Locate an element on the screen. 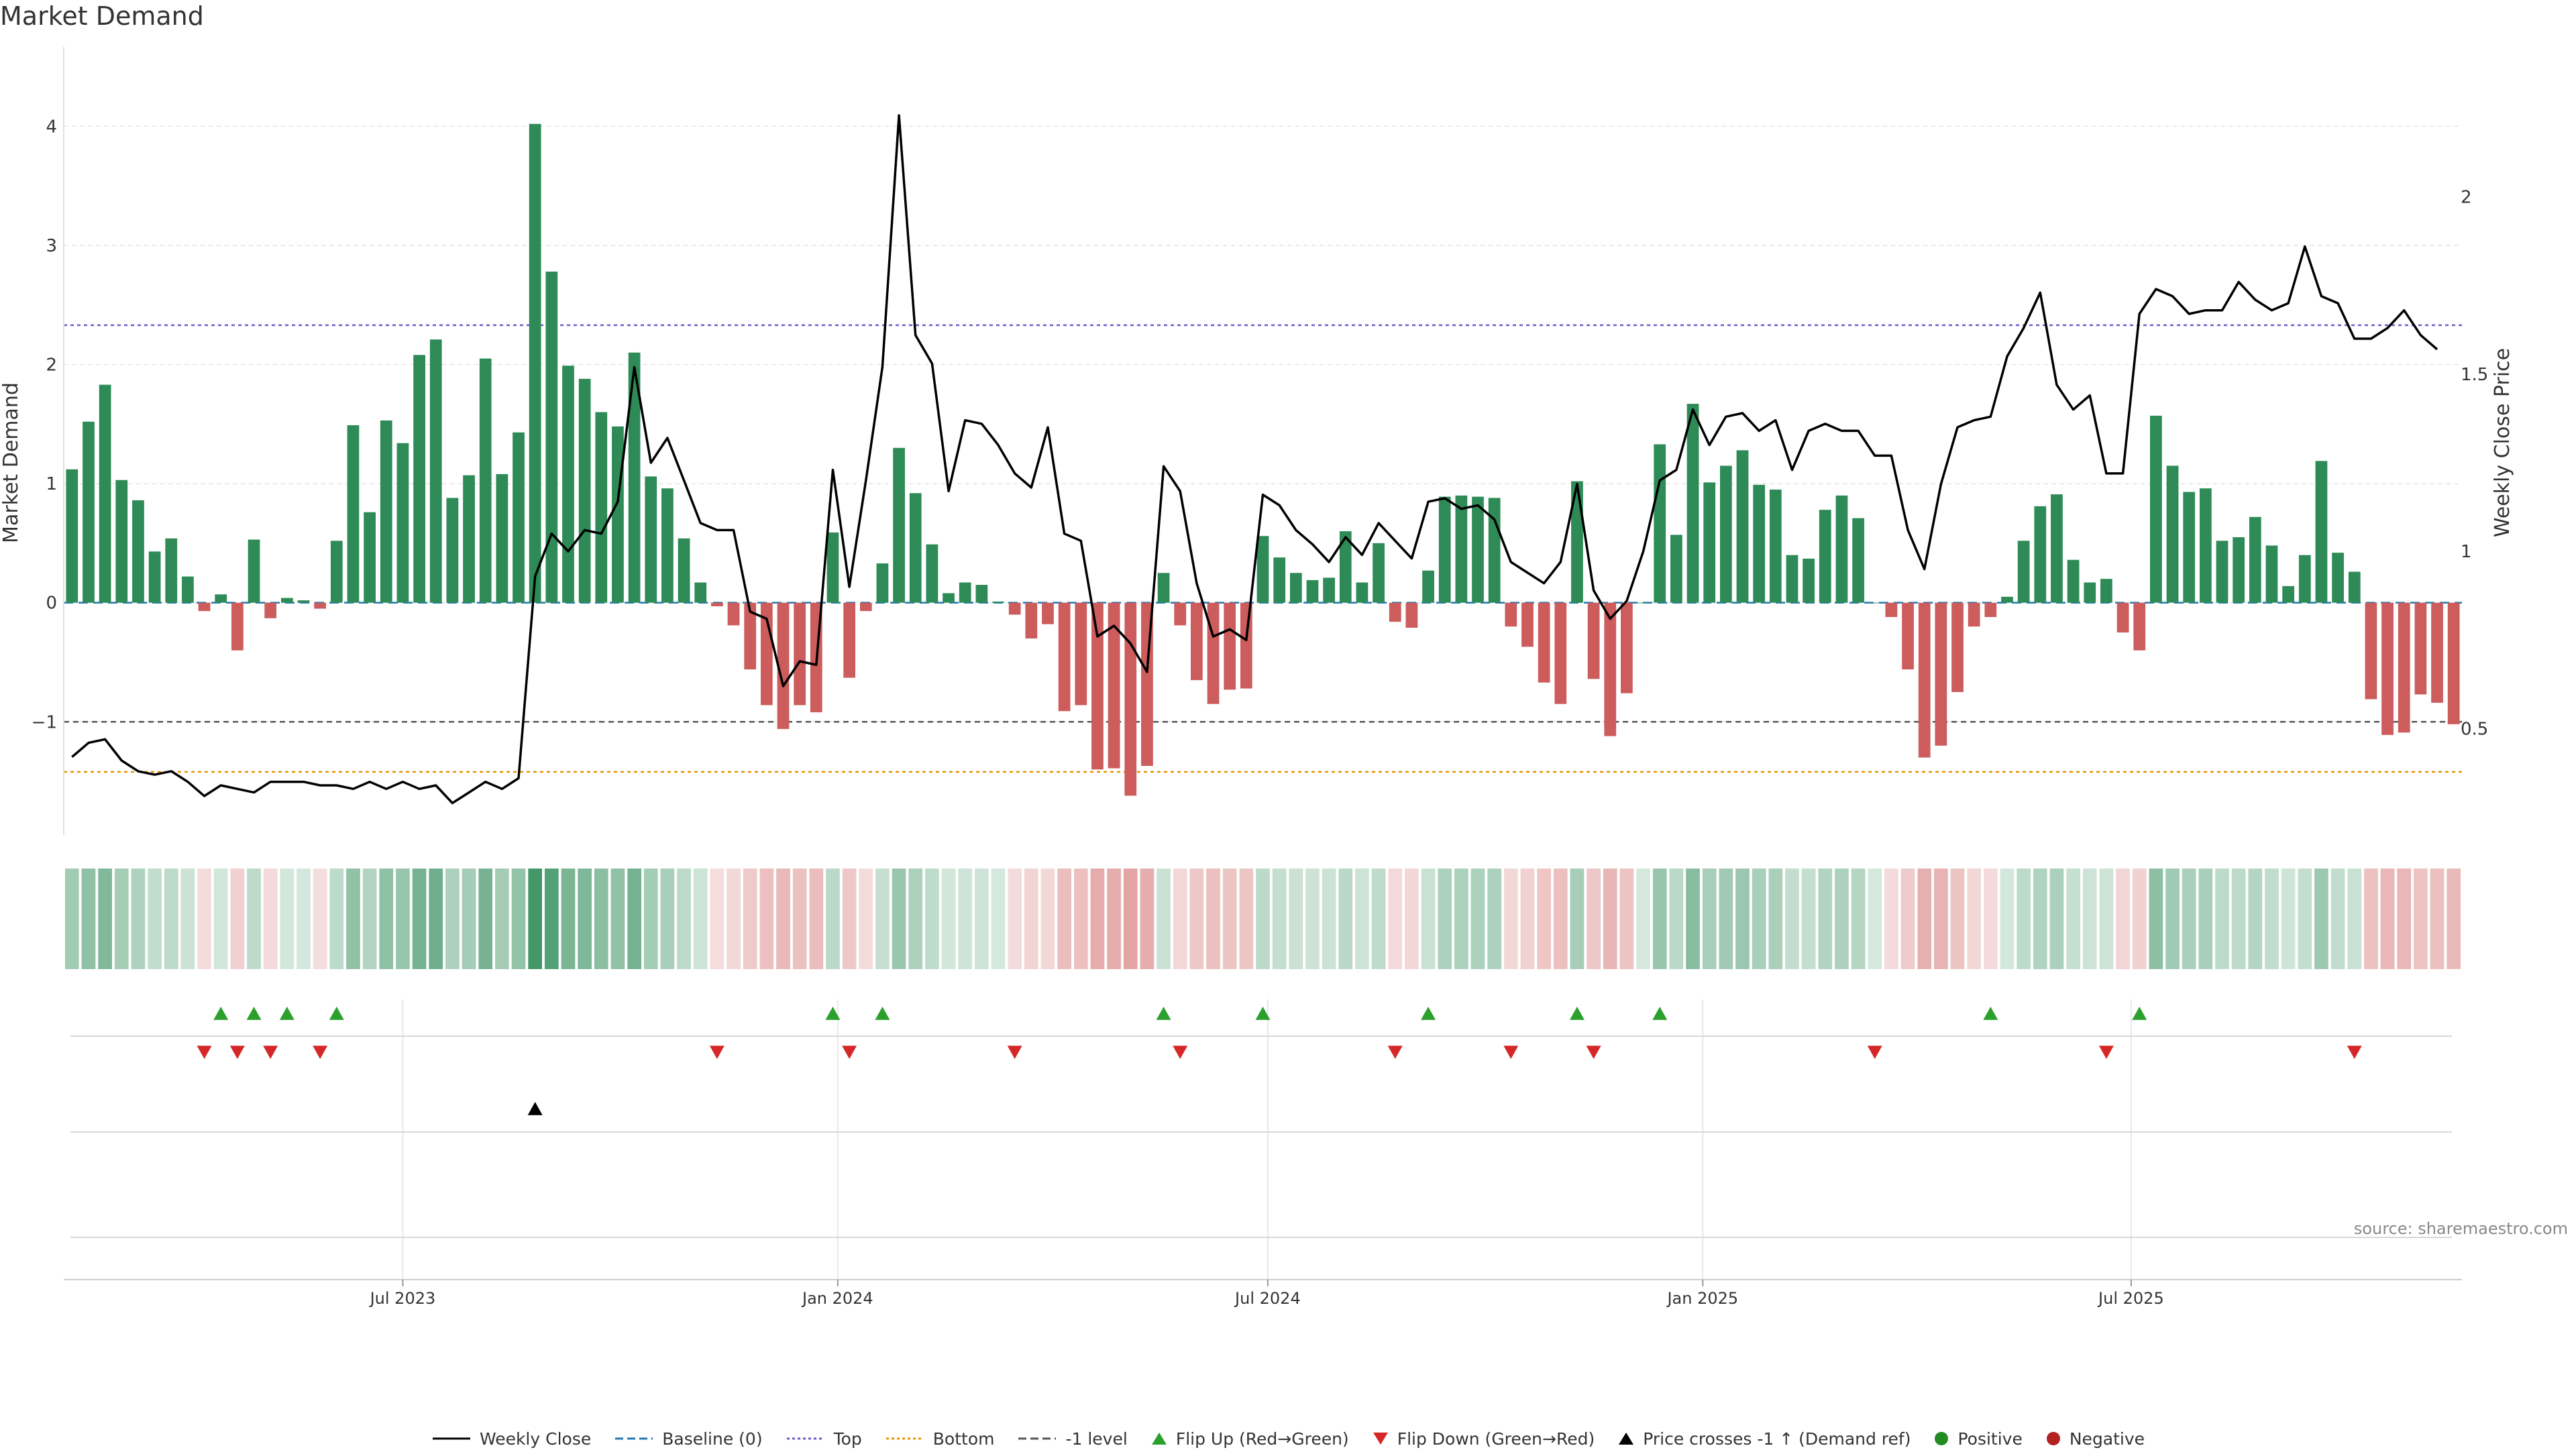 This screenshot has width=2576, height=1452. event-panels is located at coordinates (1261, 1122).